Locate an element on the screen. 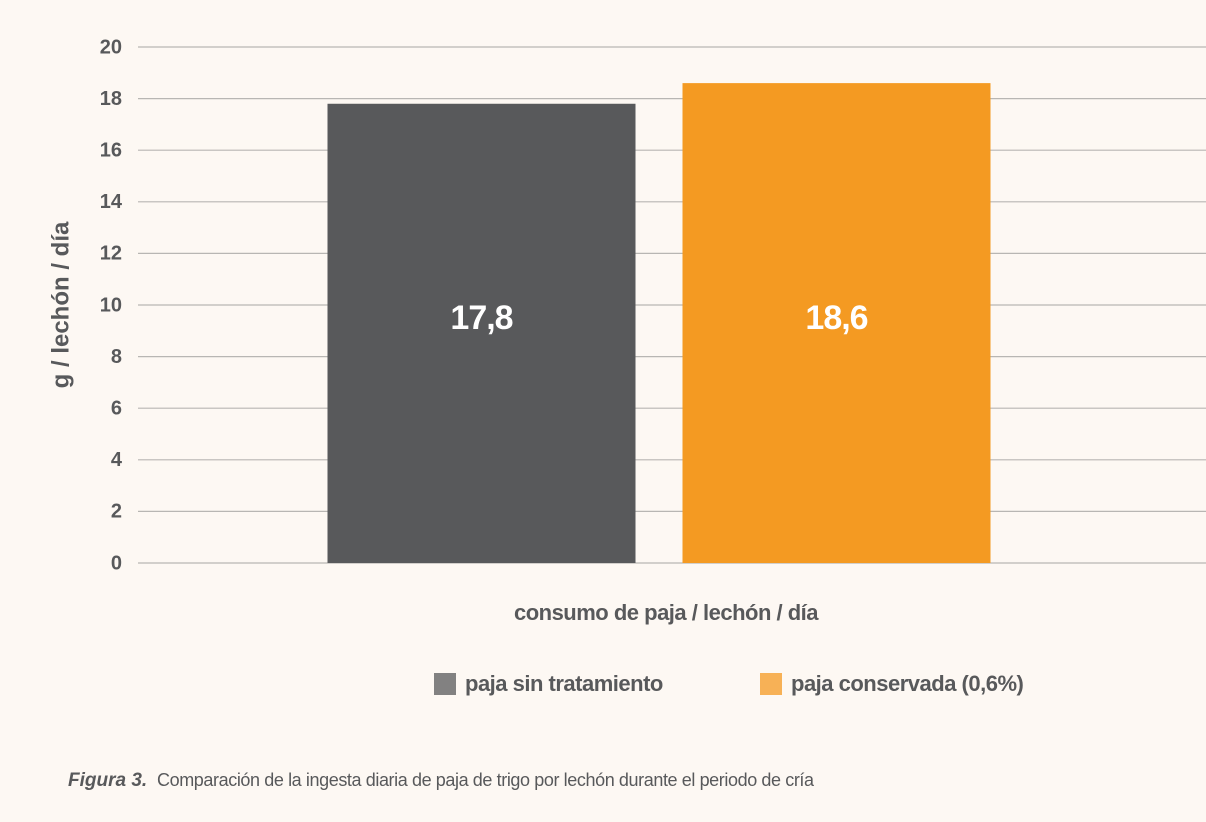  y-tick-label: 2 is located at coordinates (116, 512).